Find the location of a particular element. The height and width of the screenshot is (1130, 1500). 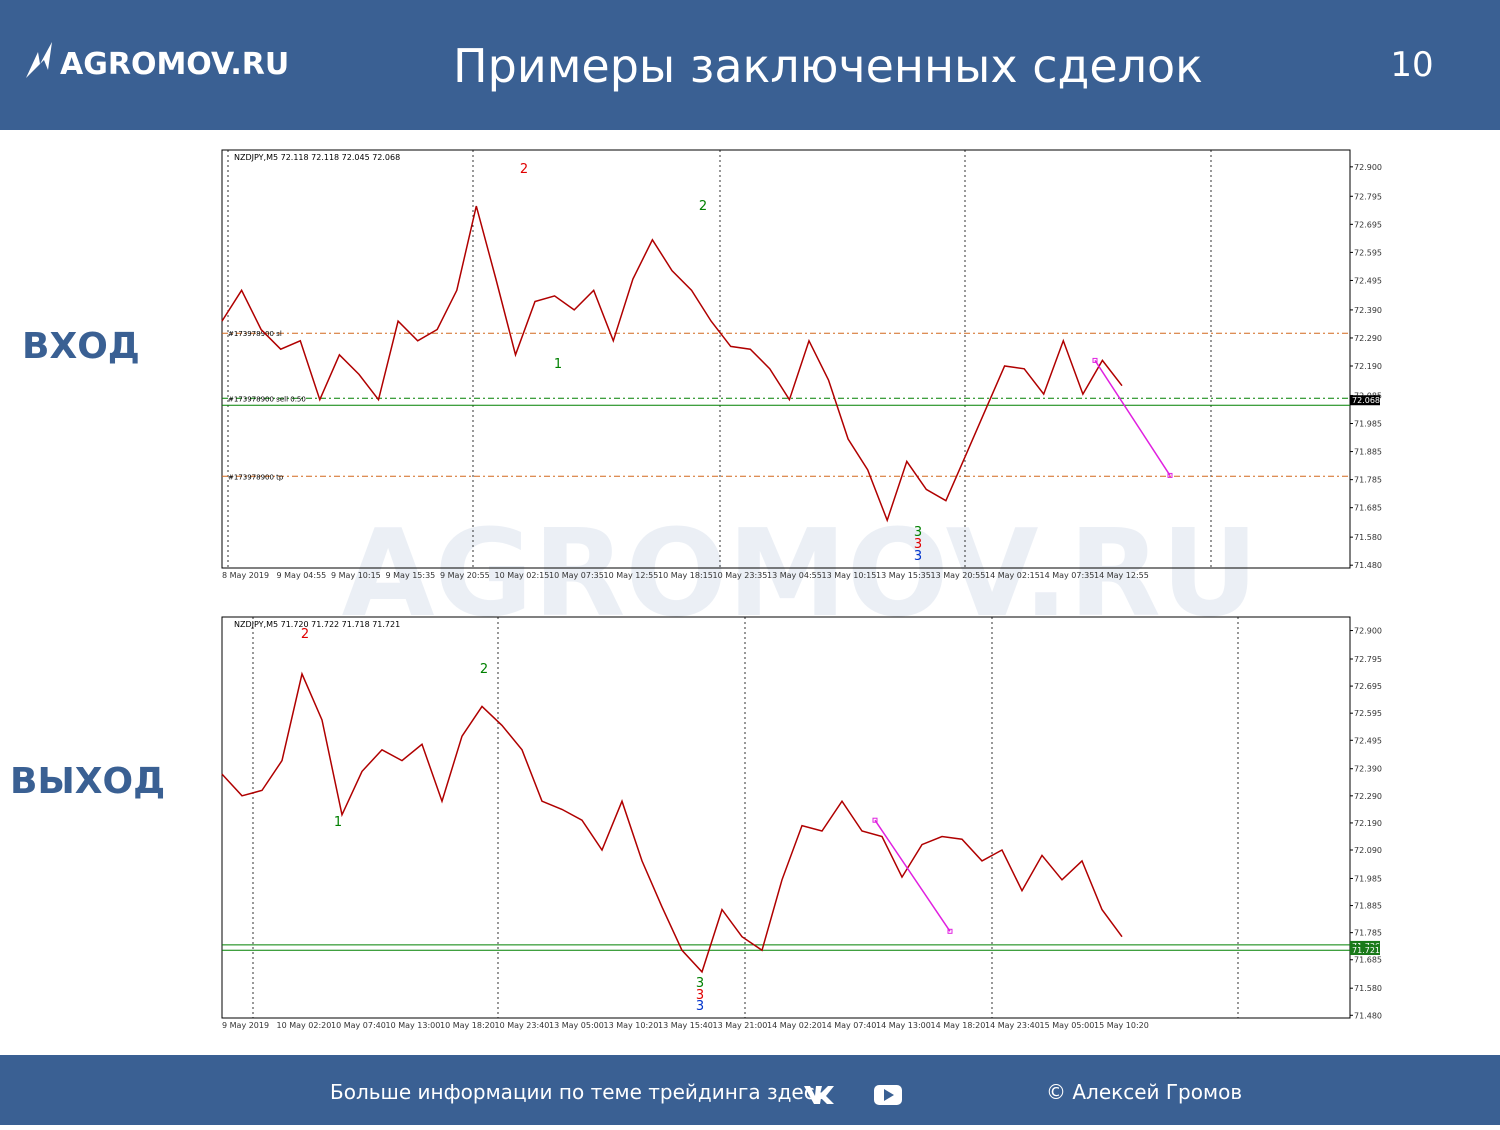

x-tick-label: 9 May 2019 is located at coordinates (245, 1025).